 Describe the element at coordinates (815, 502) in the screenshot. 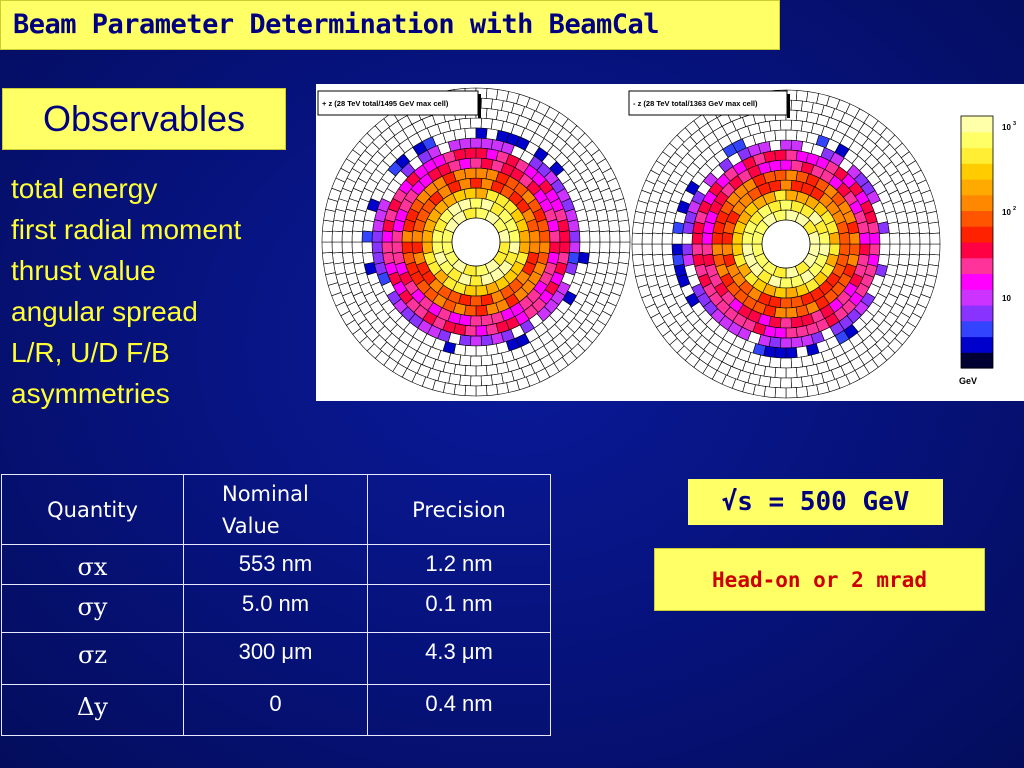

I see `energy-label: √s = 500 GeV` at that location.